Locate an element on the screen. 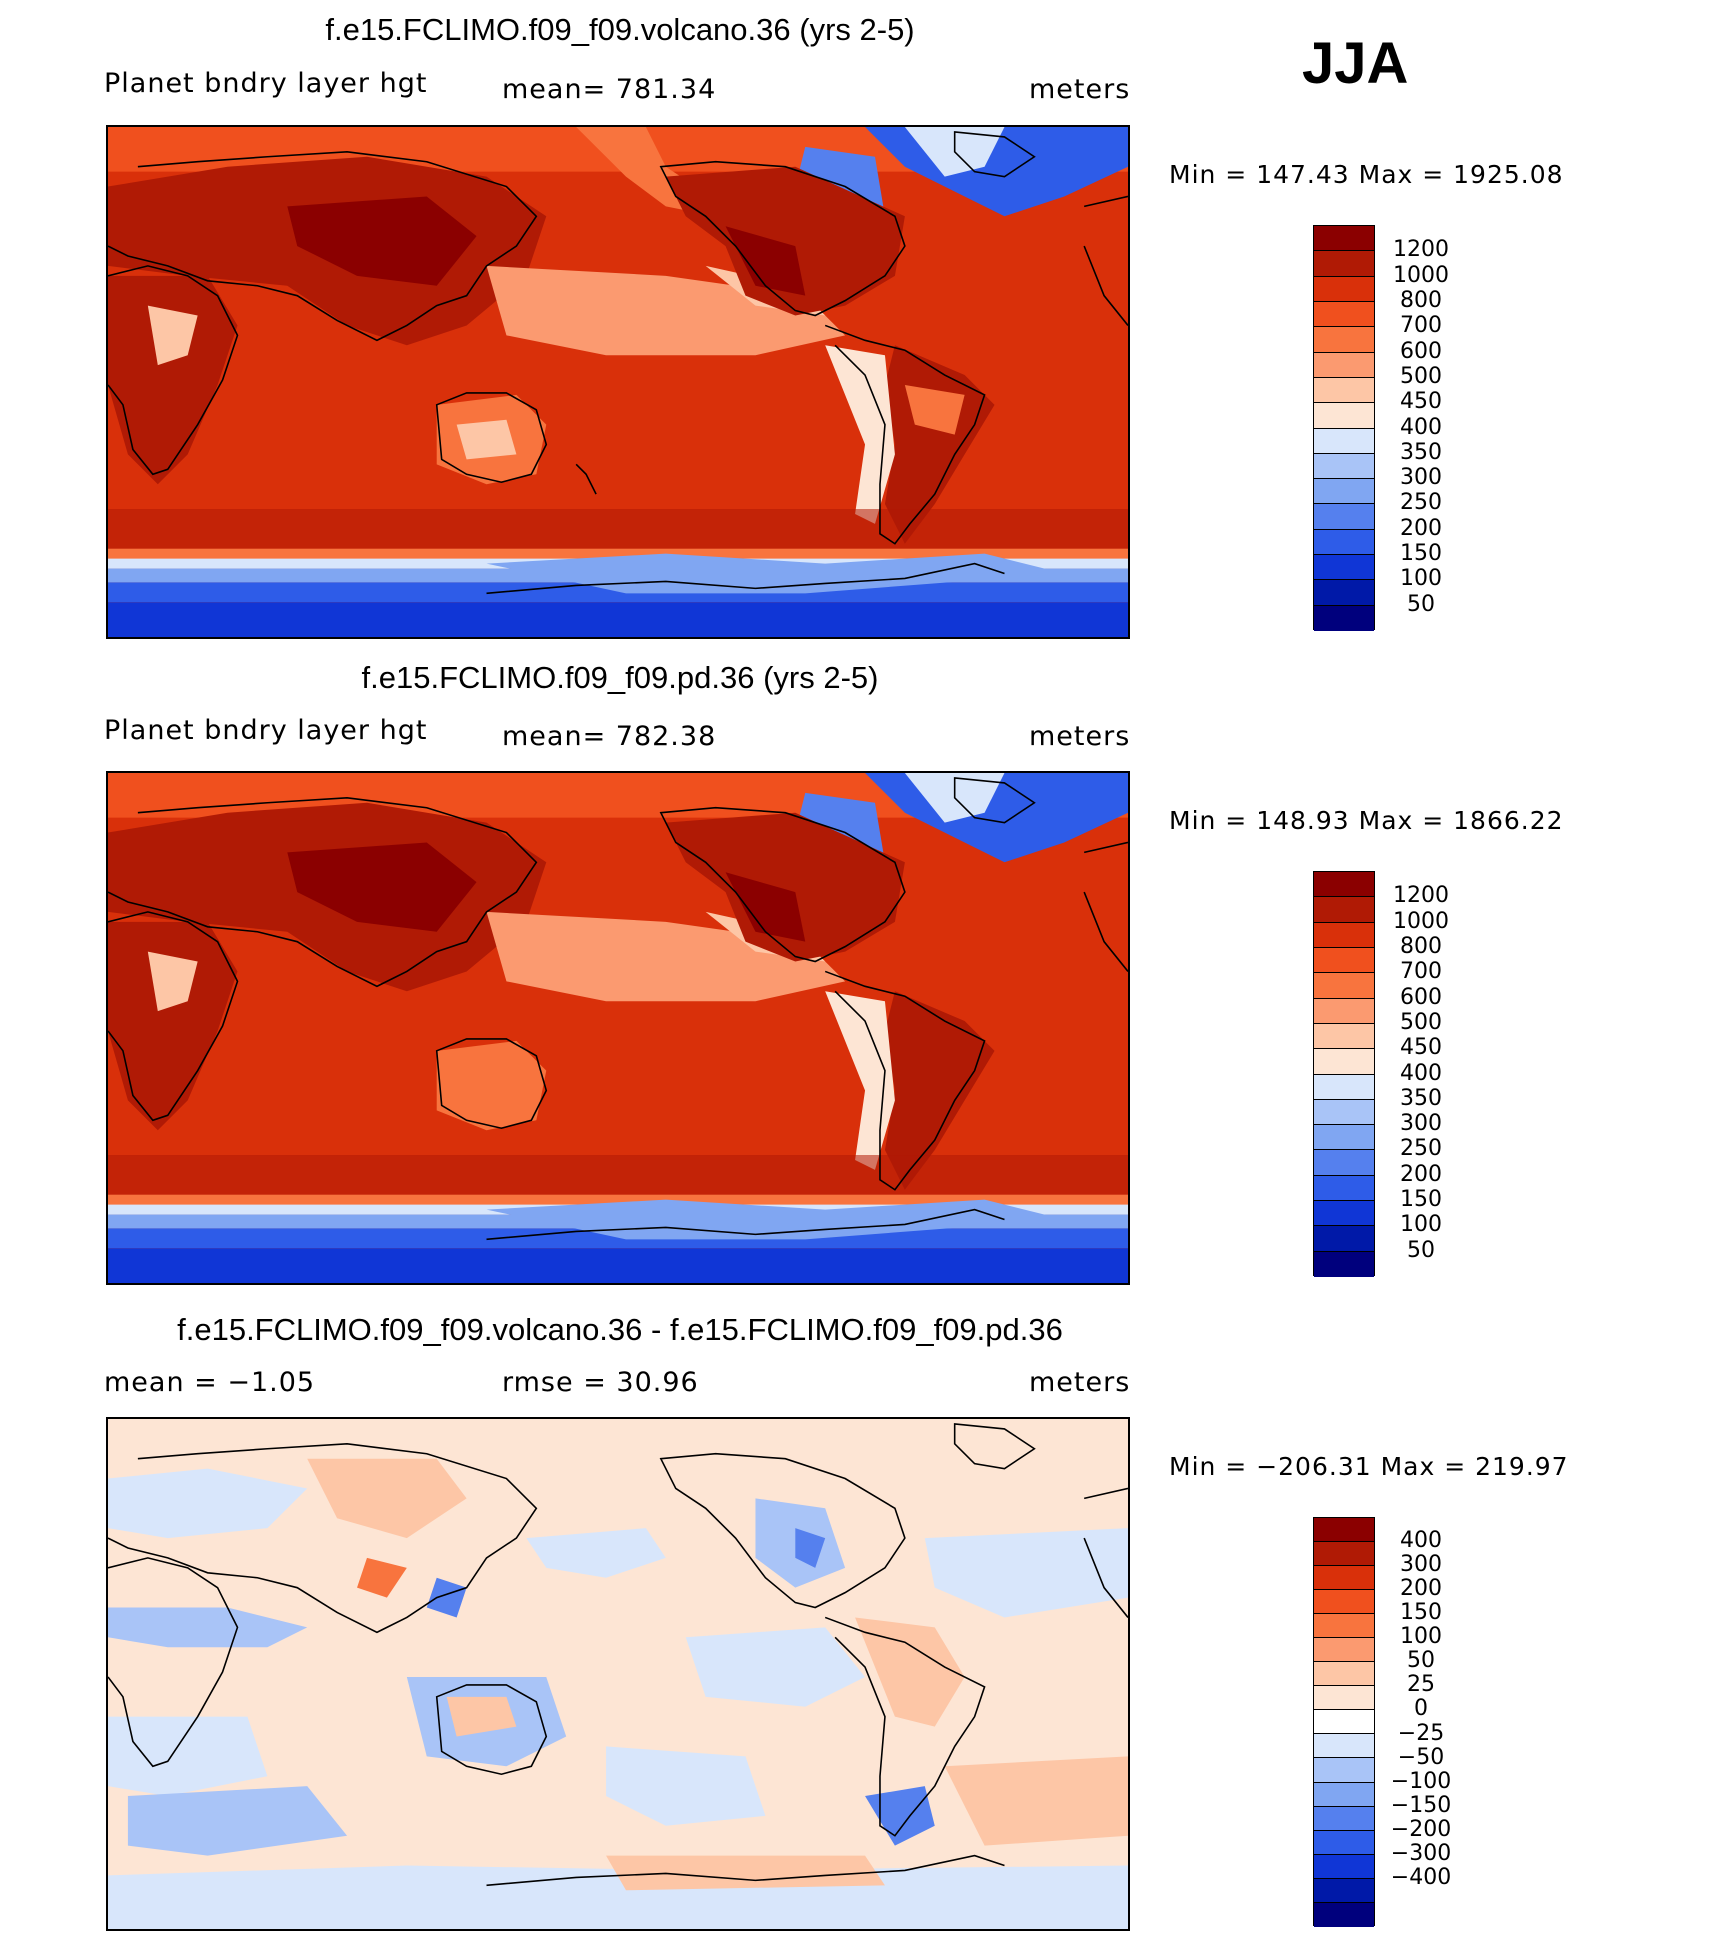 This screenshot has height=1936, width=1710. panel-2-mean-label: mean= 782.38 is located at coordinates (609, 736).